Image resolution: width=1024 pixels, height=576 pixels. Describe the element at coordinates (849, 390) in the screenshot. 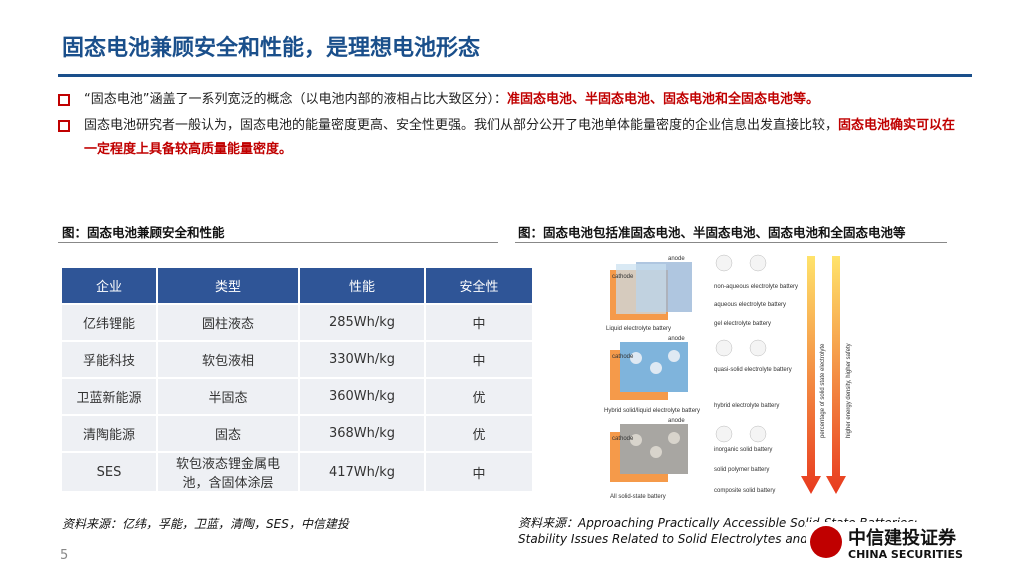

I see `axis-label: higher energy density, higher safety` at that location.